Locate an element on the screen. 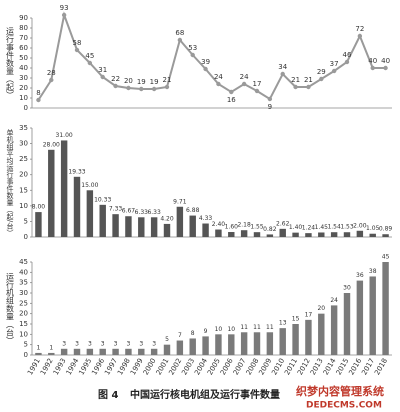  y-tick-label: 5 is located at coordinates (26, 345).